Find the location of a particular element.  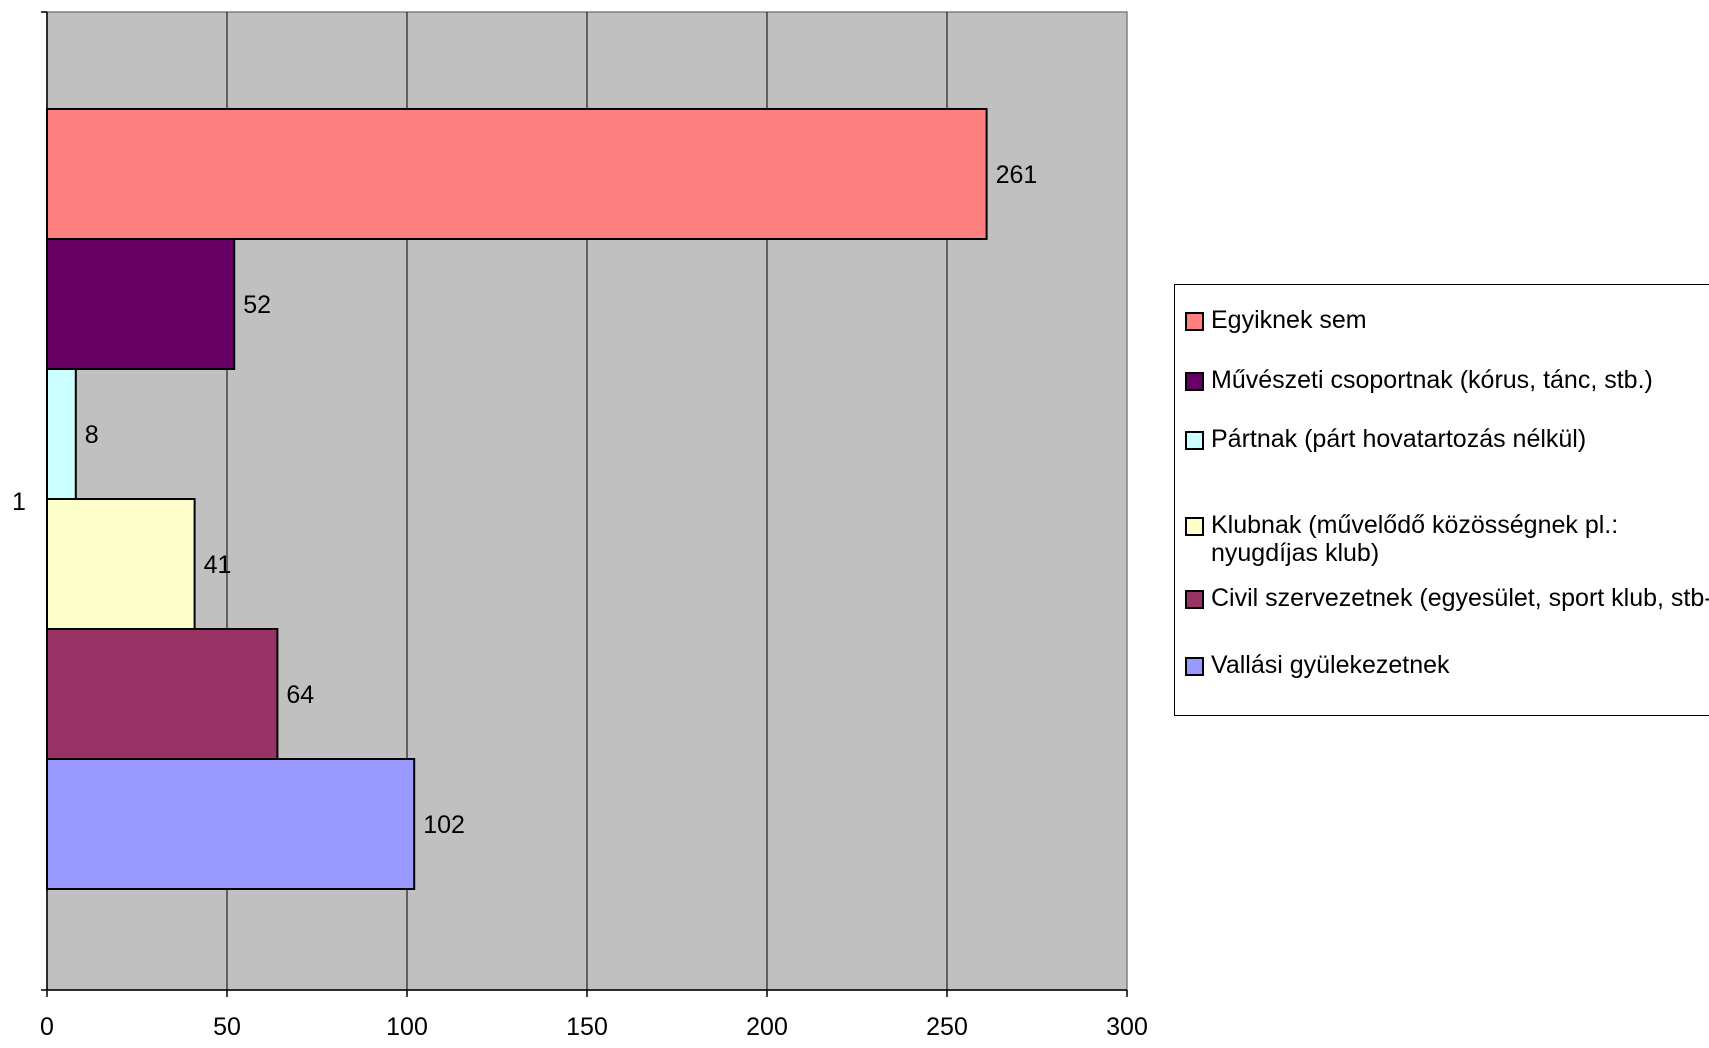

legend-item: Egyiknek sem is located at coordinates (1447, 320).